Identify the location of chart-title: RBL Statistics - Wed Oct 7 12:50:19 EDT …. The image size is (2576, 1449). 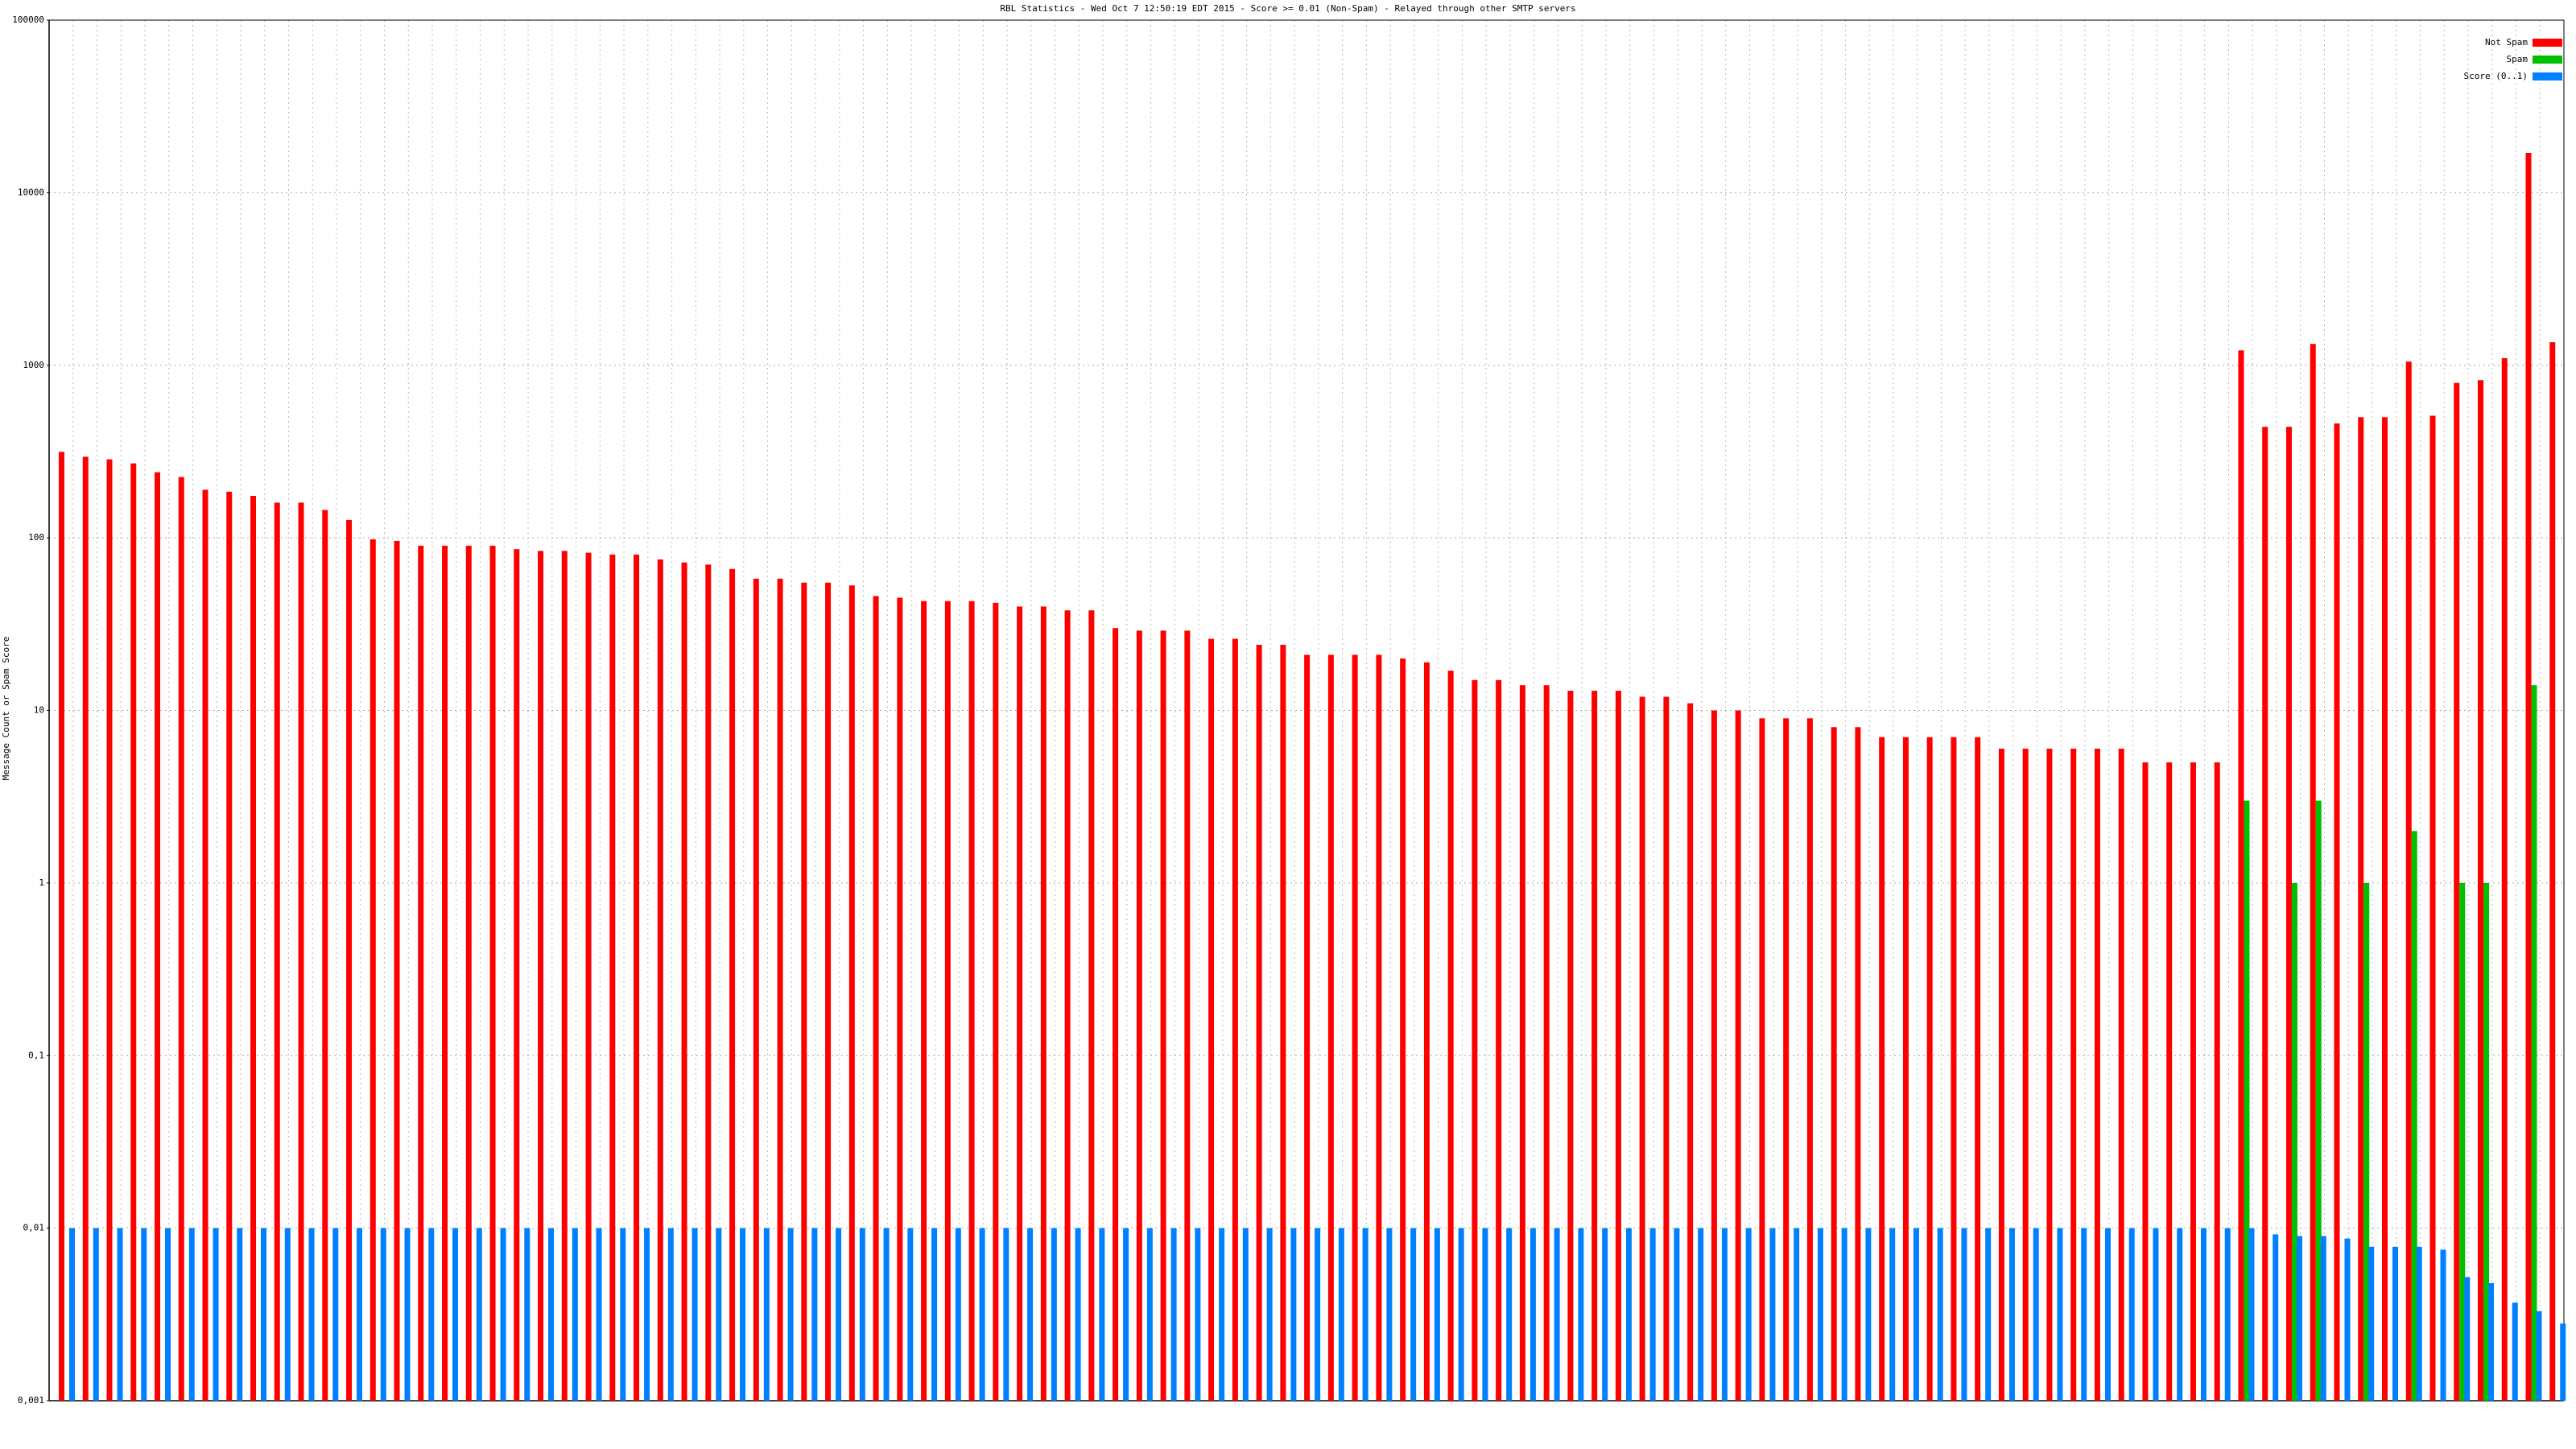
(1287, 8).